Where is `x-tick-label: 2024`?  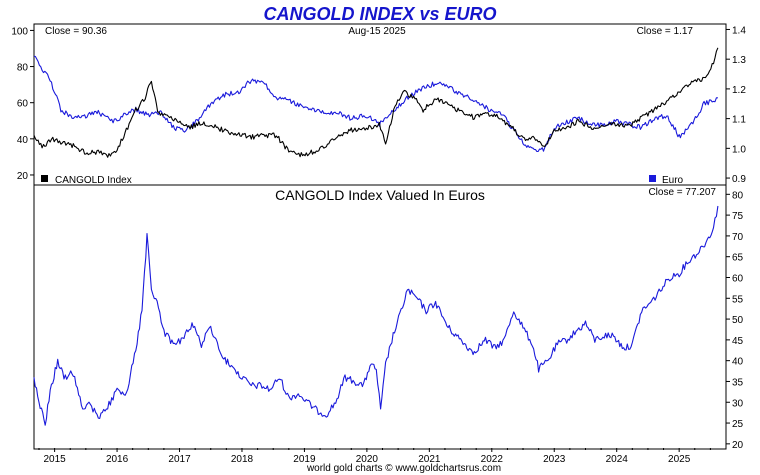 x-tick-label: 2024 is located at coordinates (617, 459).